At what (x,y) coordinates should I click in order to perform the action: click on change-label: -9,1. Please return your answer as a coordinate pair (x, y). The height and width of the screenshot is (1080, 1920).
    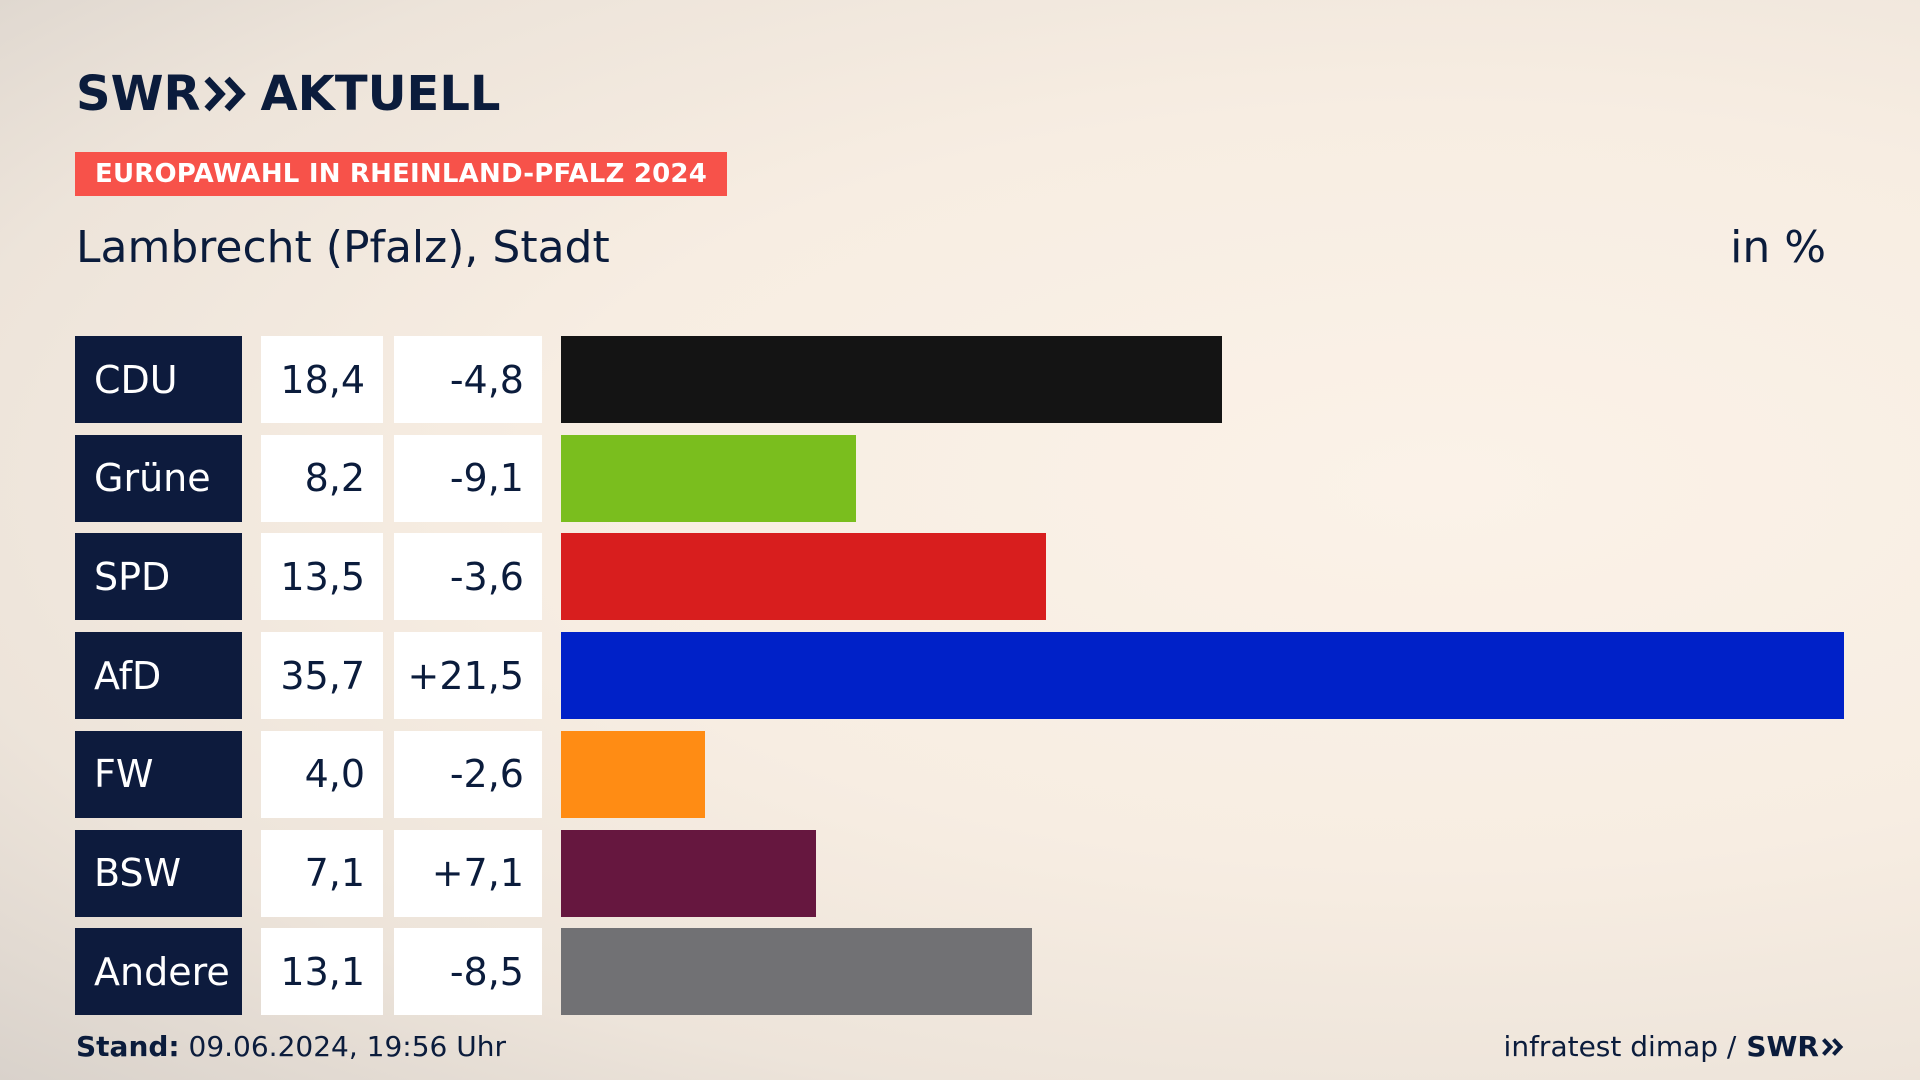
    Looking at the image, I should click on (468, 478).